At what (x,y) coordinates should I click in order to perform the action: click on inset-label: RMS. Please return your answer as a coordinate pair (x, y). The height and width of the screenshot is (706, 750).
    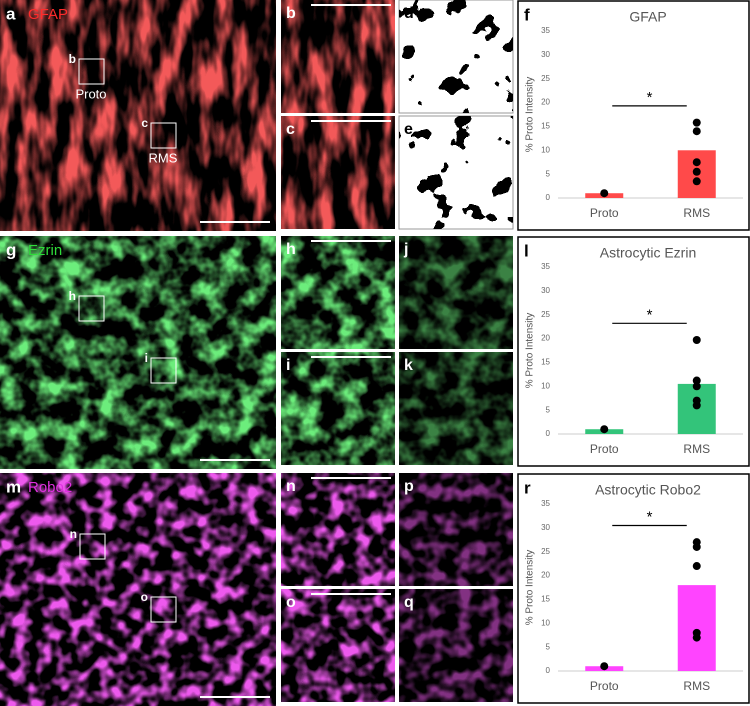
    Looking at the image, I should click on (163, 157).